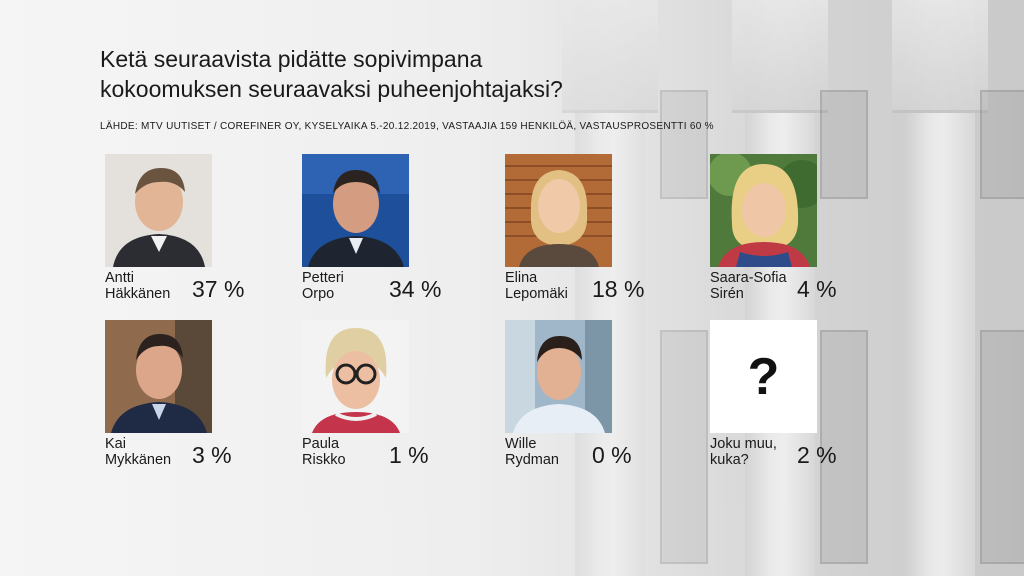 This screenshot has width=1024, height=576. What do you see at coordinates (536, 294) in the screenshot?
I see `candidate-last-name: Lepomäki` at bounding box center [536, 294].